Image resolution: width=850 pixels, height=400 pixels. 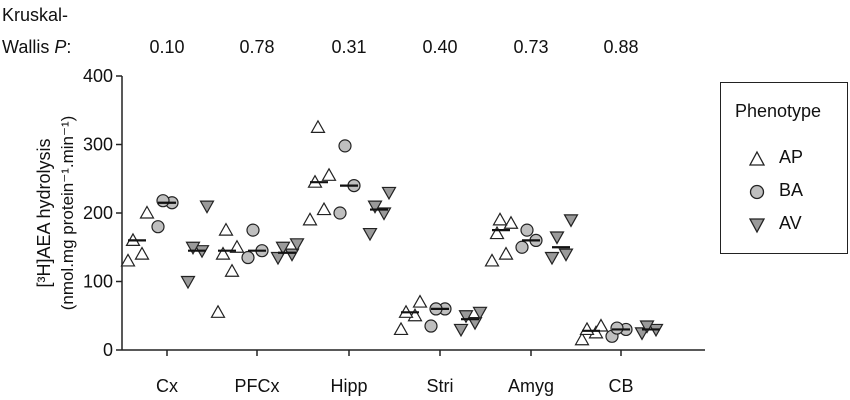 What do you see at coordinates (531, 386) in the screenshot?
I see `x-tick-label: Amyg` at bounding box center [531, 386].